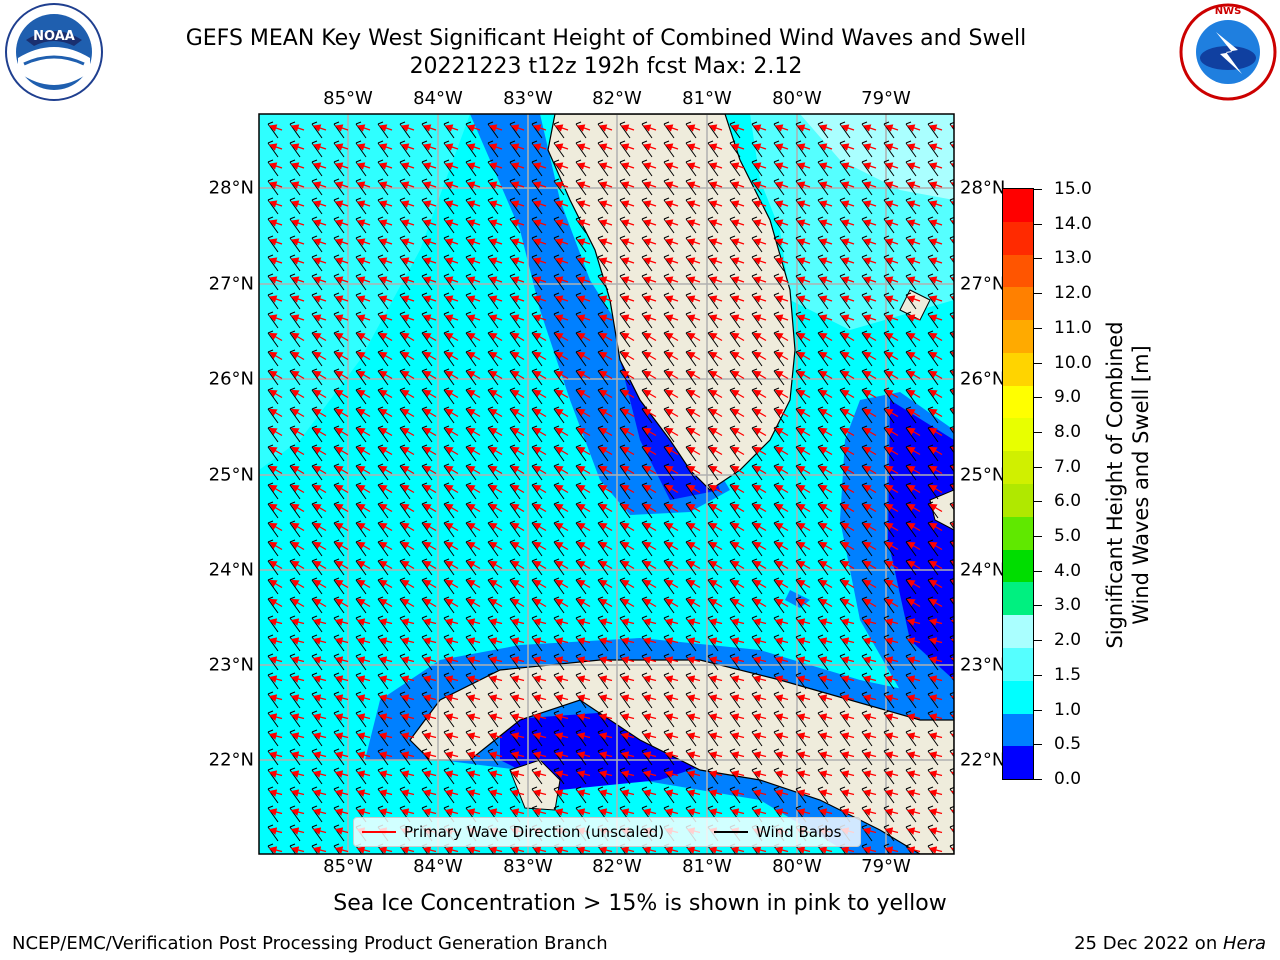 The width and height of the screenshot is (1280, 960). What do you see at coordinates (528, 98) in the screenshot?
I see `lon-tick-top: 83°W` at bounding box center [528, 98].